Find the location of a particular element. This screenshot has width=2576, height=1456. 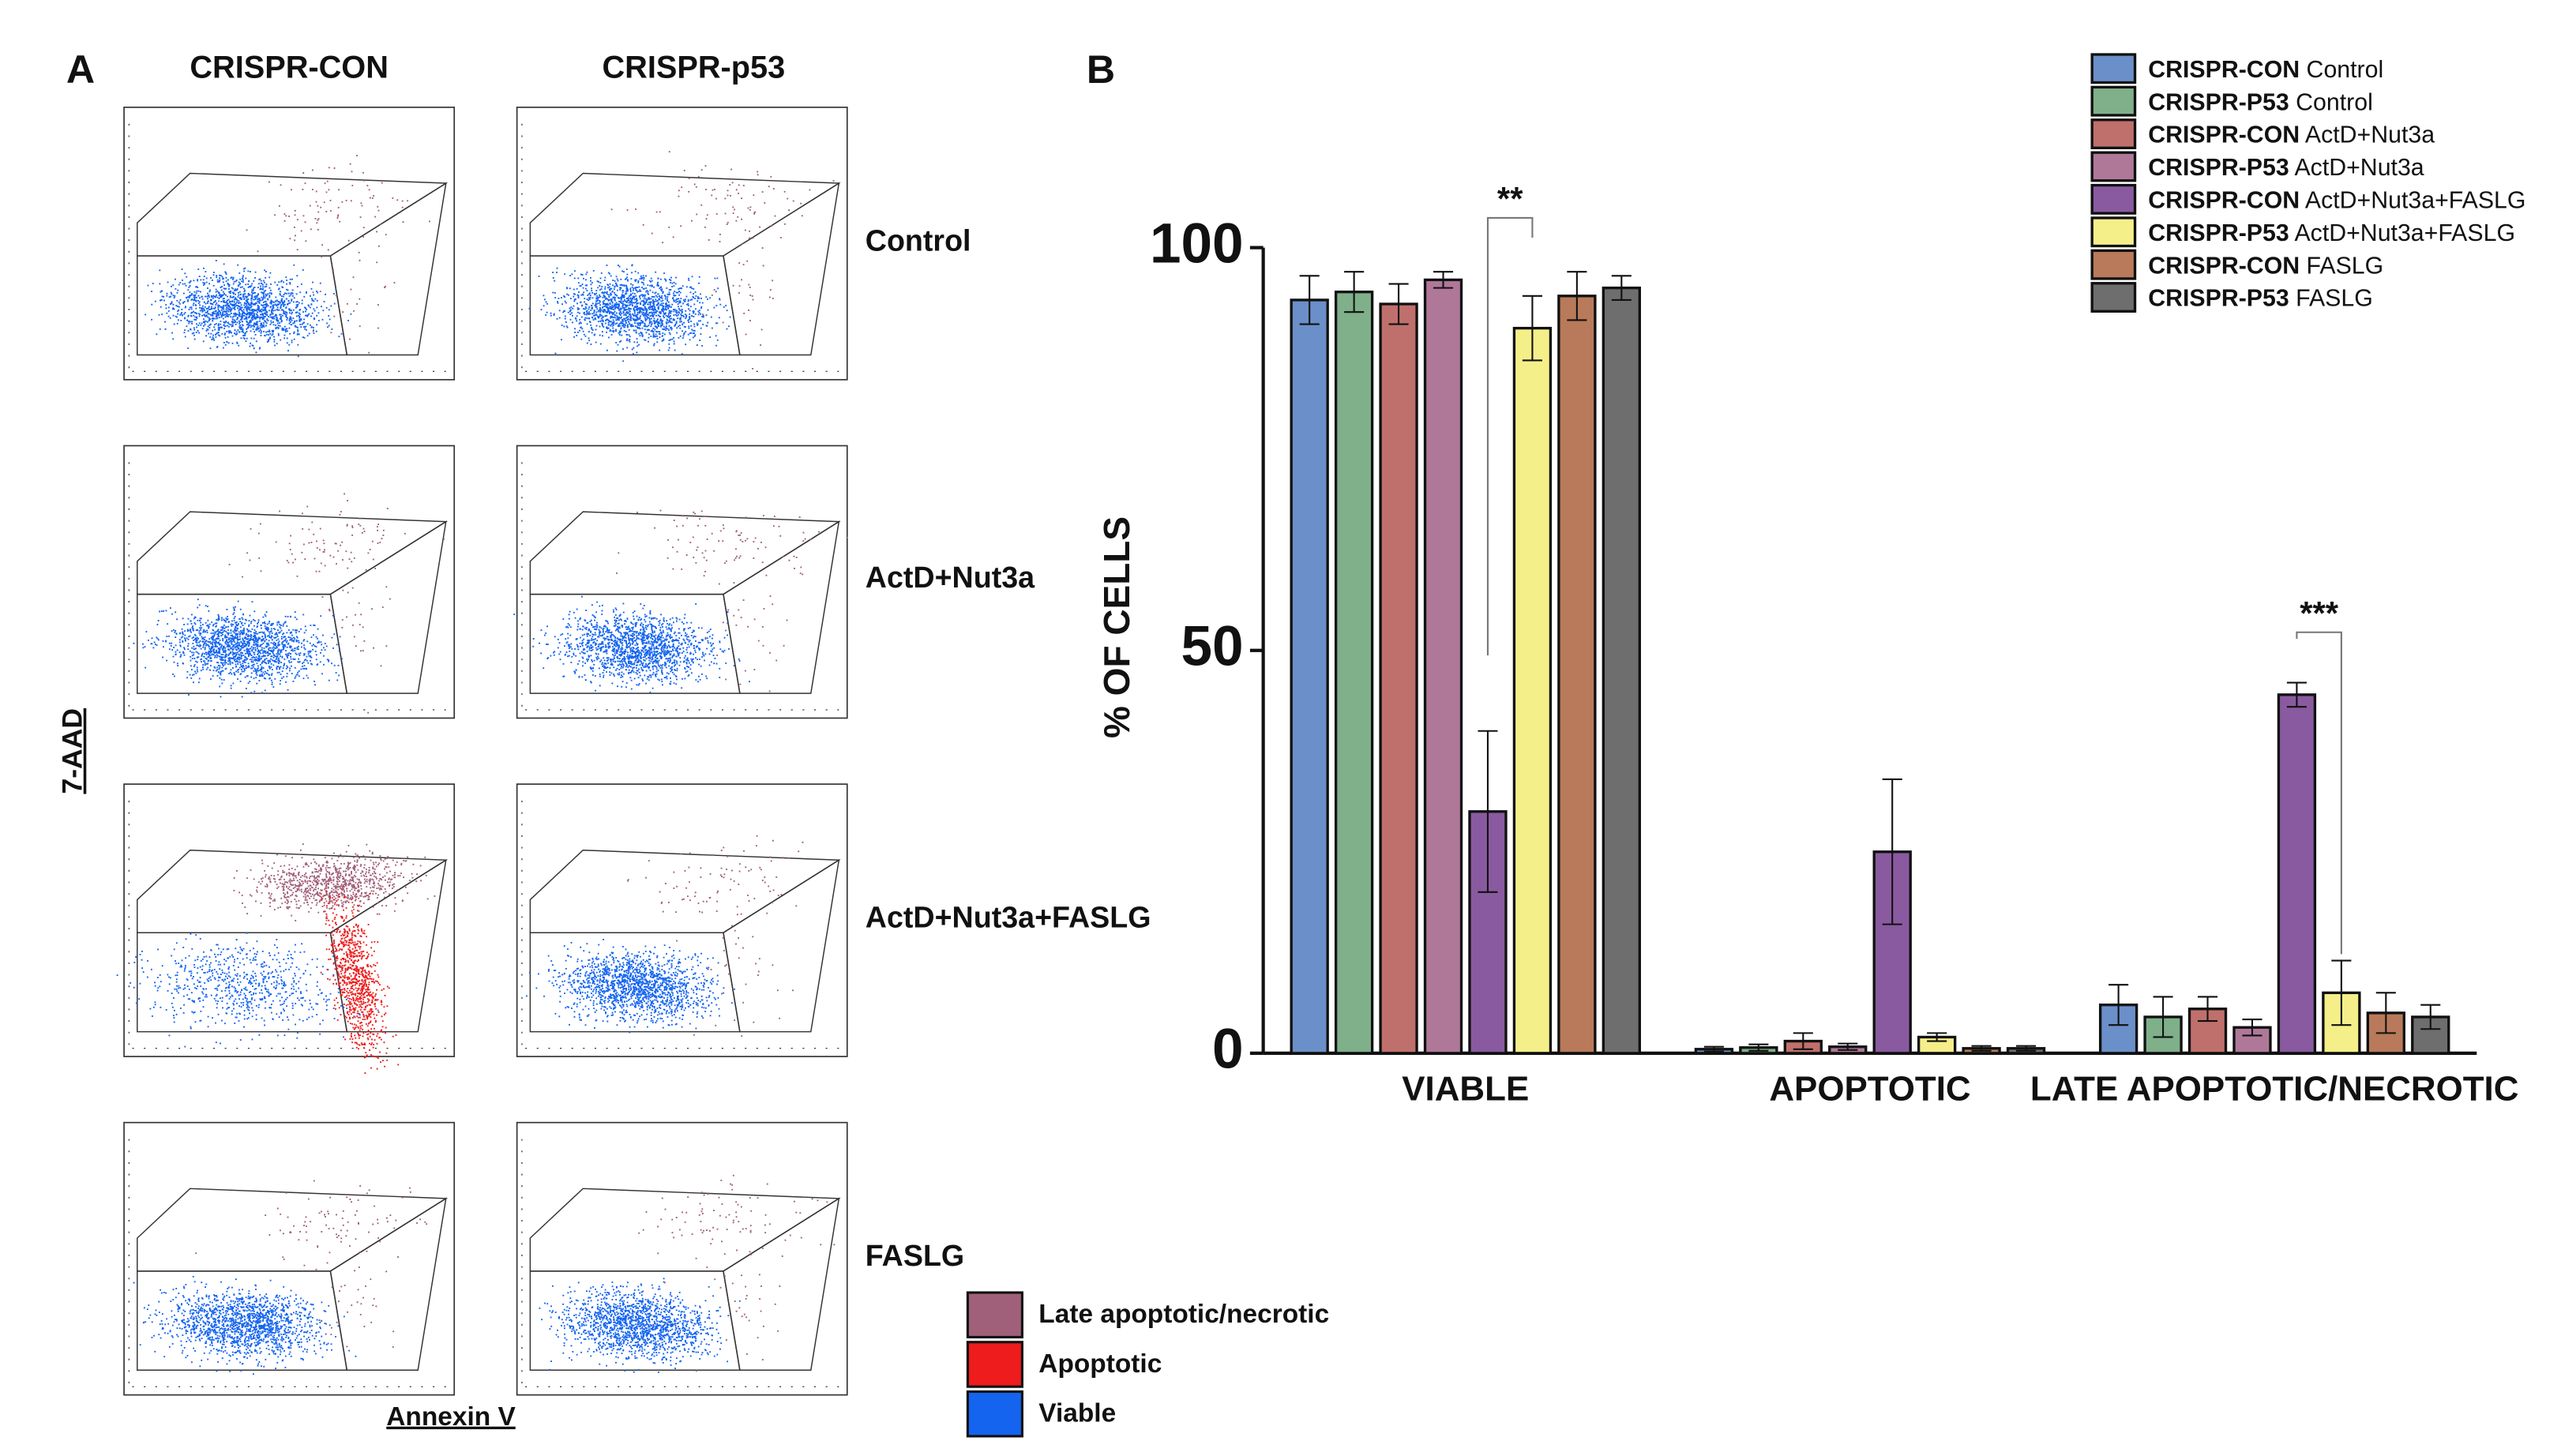

legend-label: CRISPR-P53 FASLG is located at coordinates (2260, 299).